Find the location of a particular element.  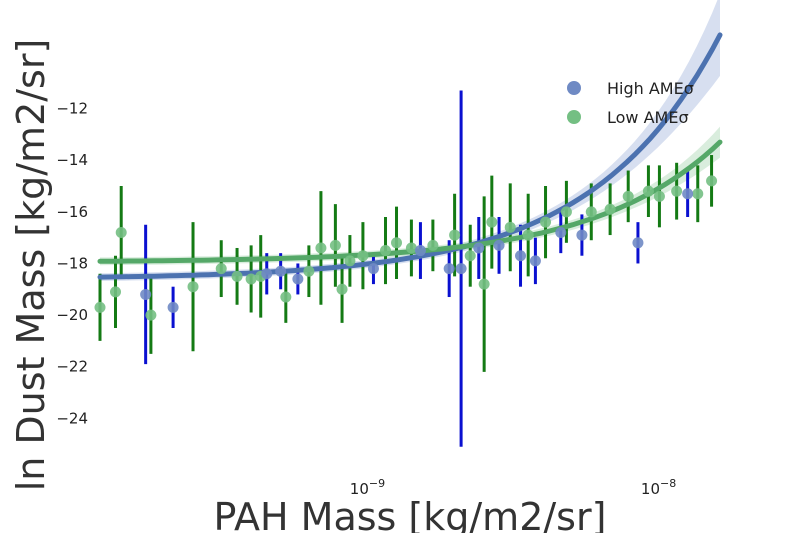

y-axis-label: ln Dust Mass [kg/m2/sr] is located at coordinates (31, 265).